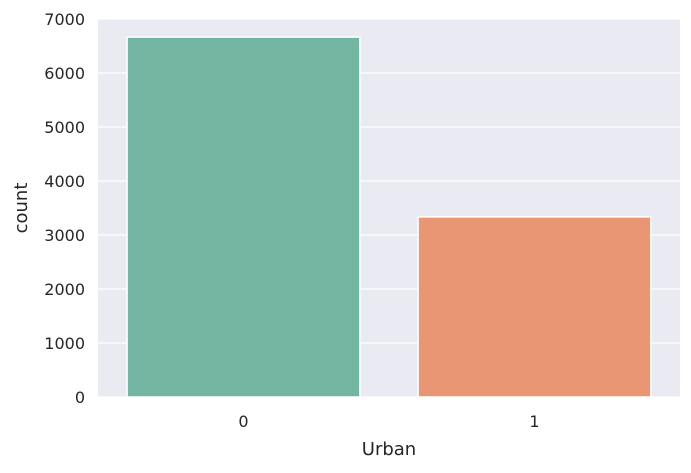 Image resolution: width=691 pixels, height=473 pixels. I want to click on x-tick-label: 1, so click(534, 421).